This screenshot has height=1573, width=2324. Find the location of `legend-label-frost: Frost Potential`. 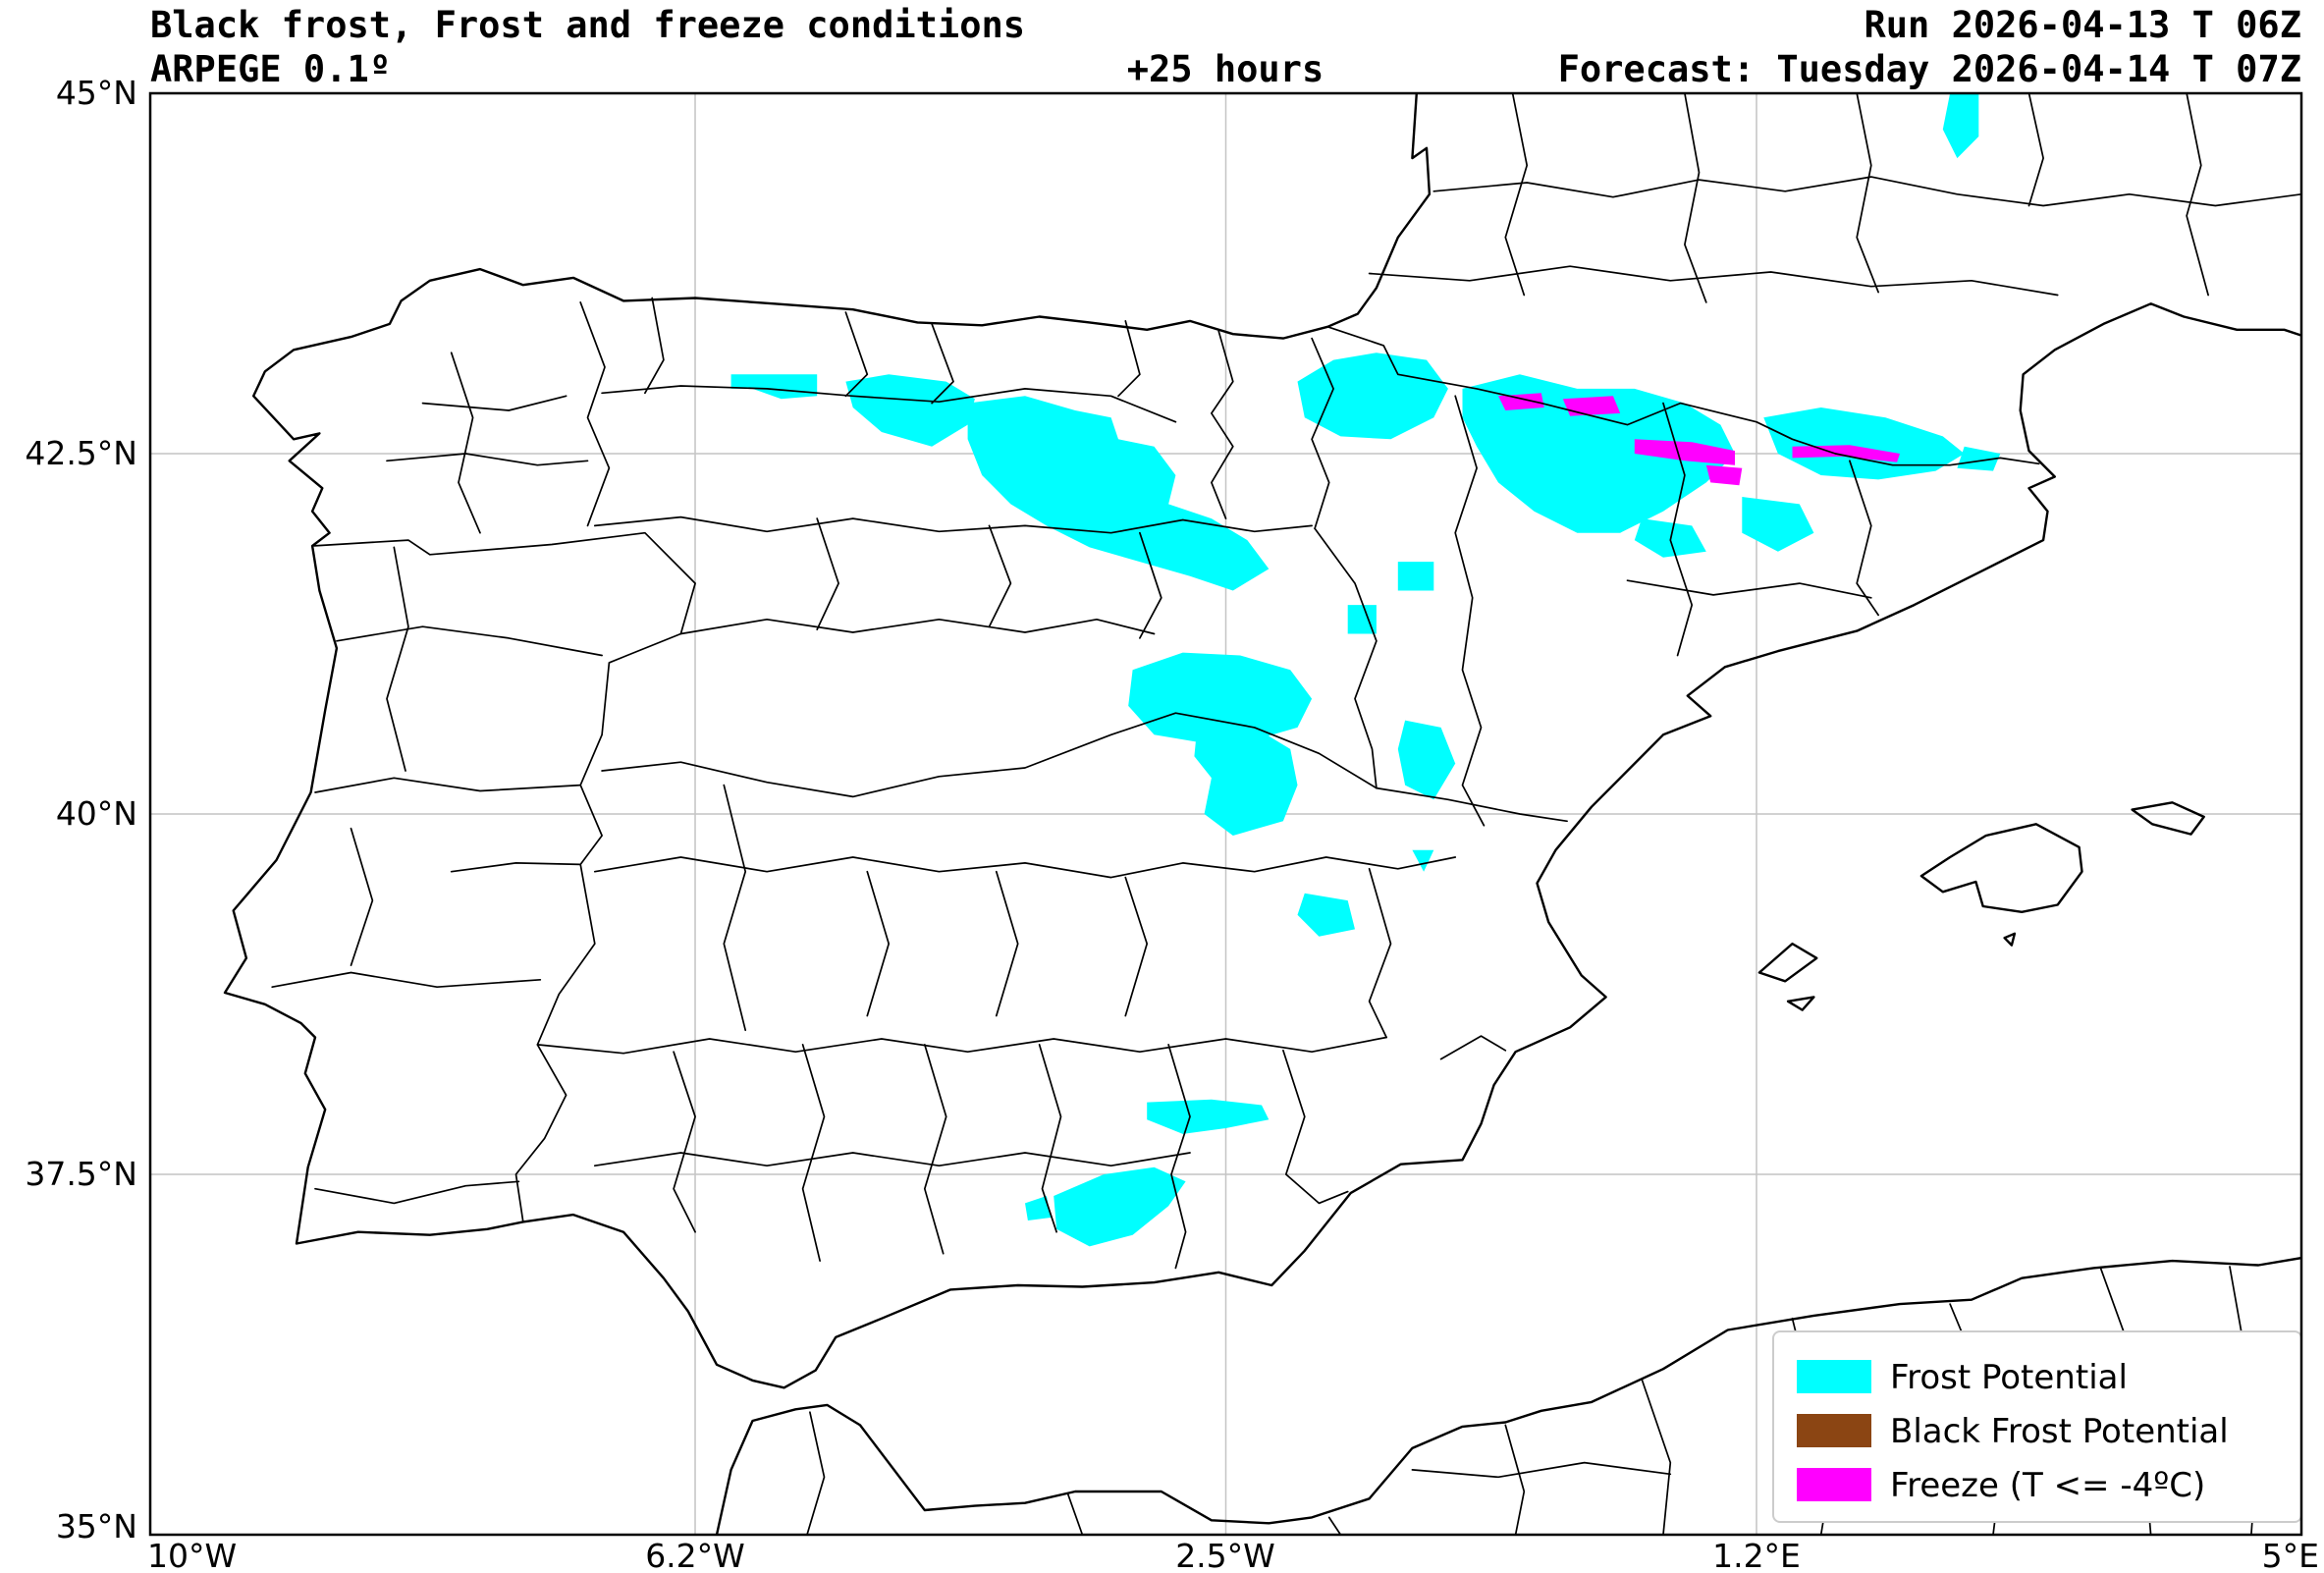

legend-label-frost: Frost Potential is located at coordinates (2009, 1378).